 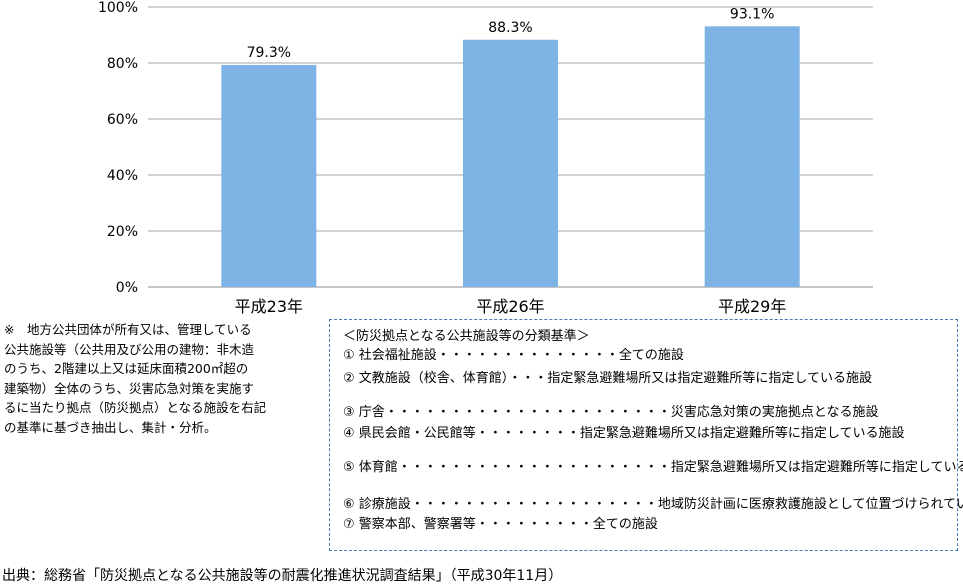 What do you see at coordinates (122, 64) in the screenshot?
I see `y-tick-label: 80%` at bounding box center [122, 64].